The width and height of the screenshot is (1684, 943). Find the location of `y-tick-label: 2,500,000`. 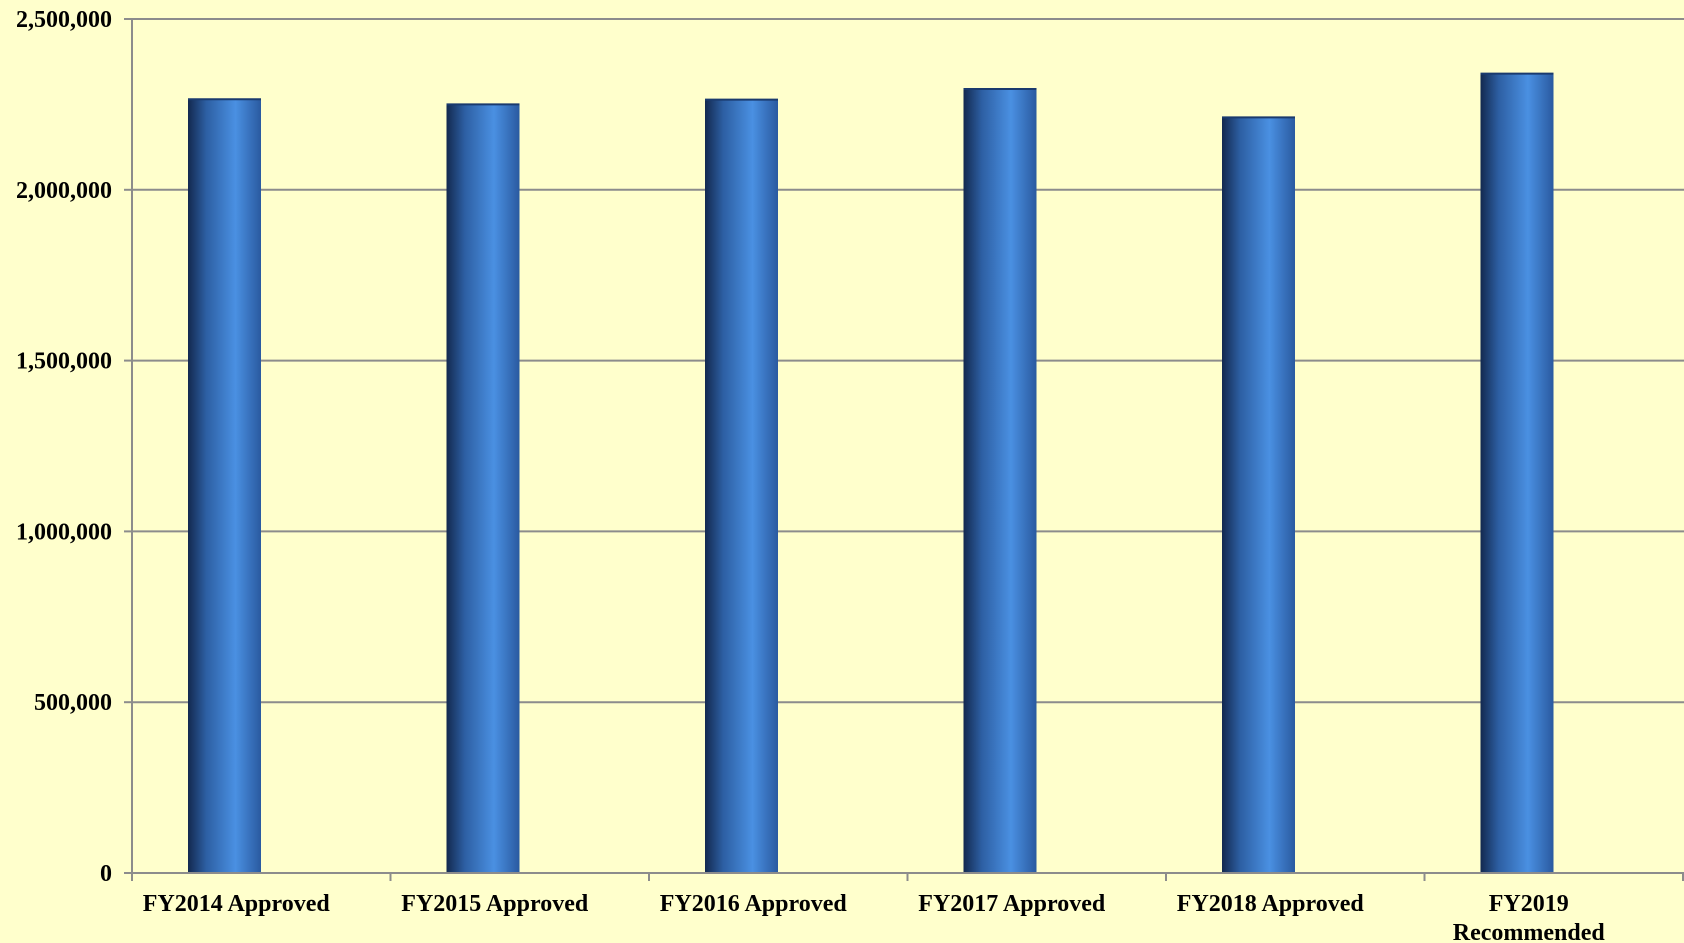

y-tick-label: 2,500,000 is located at coordinates (64, 20).